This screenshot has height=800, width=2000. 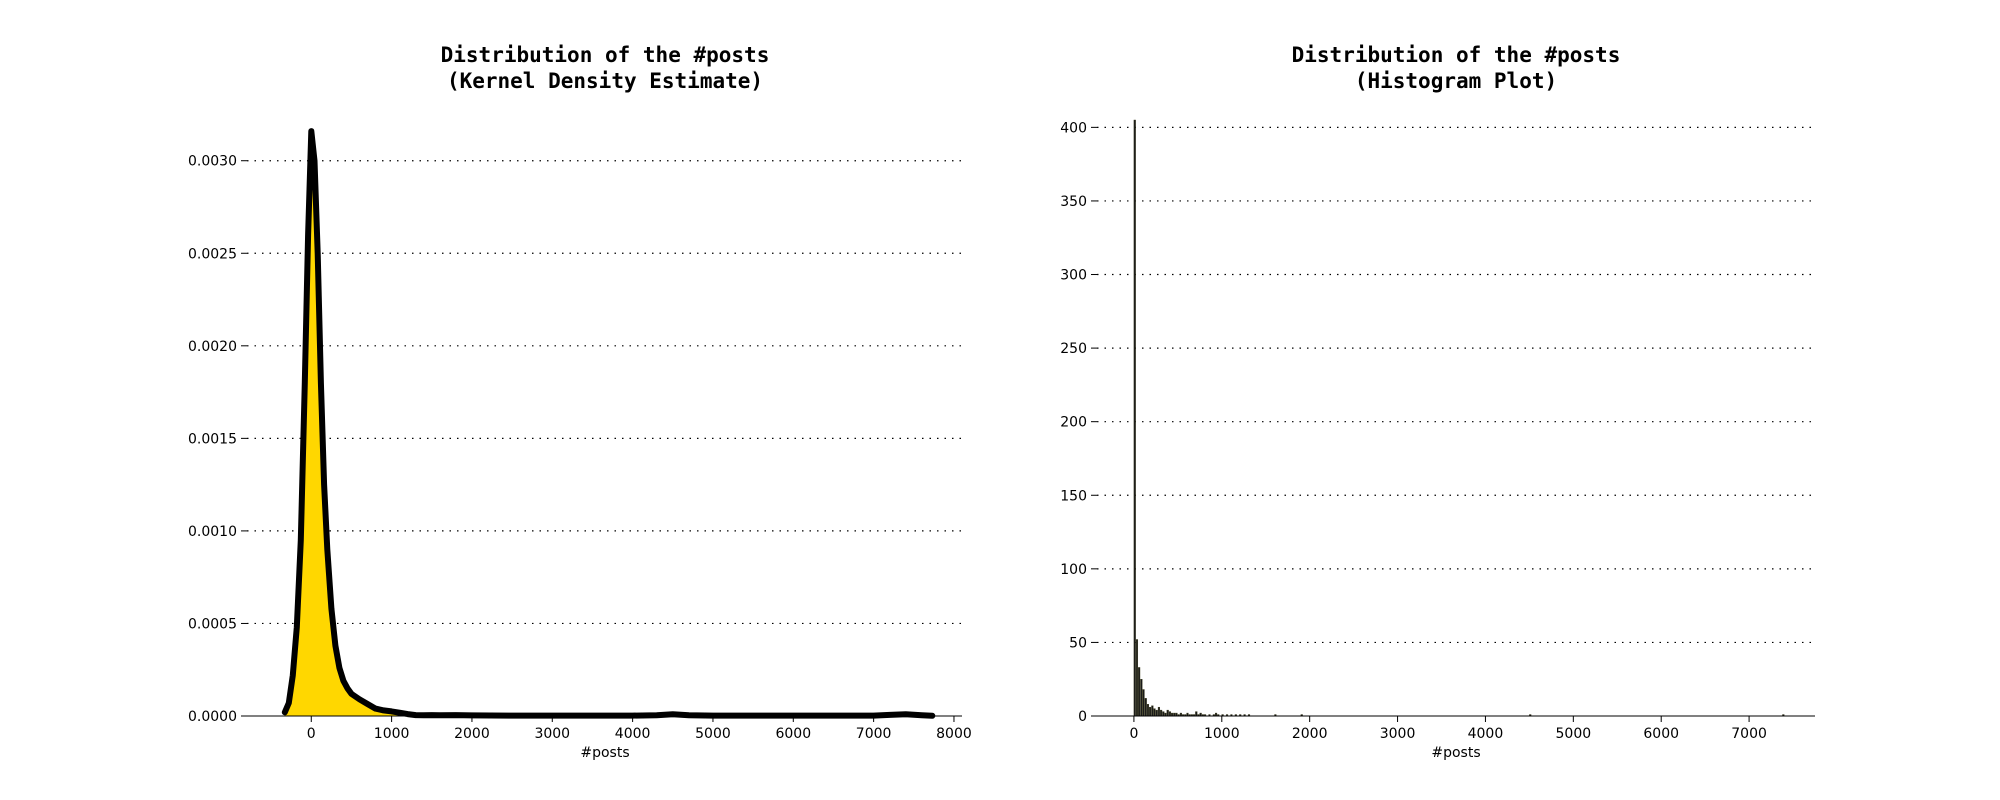 What do you see at coordinates (605, 55) in the screenshot?
I see `kde-title-line1: Distribution of the #posts` at bounding box center [605, 55].